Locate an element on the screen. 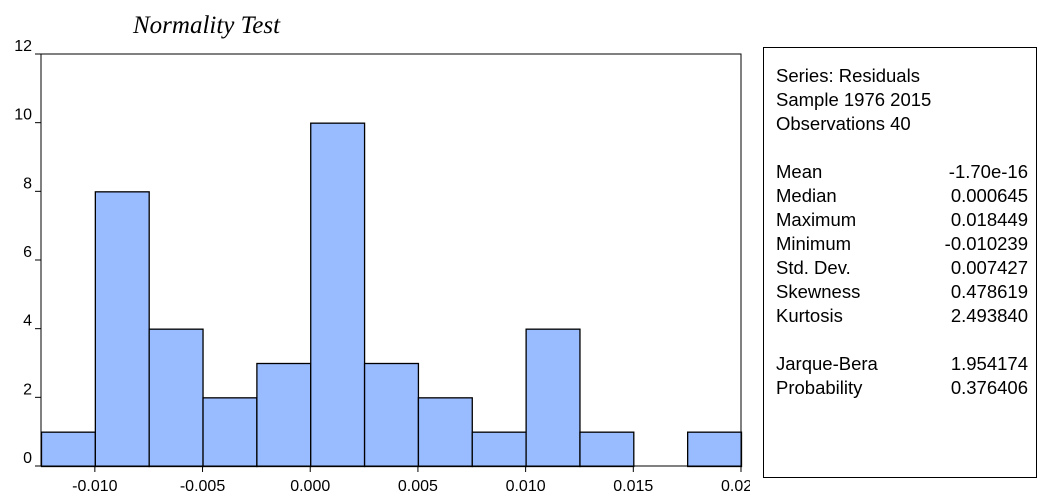 This screenshot has width=1040, height=500. x-tick-label: 0.015 is located at coordinates (633, 486).